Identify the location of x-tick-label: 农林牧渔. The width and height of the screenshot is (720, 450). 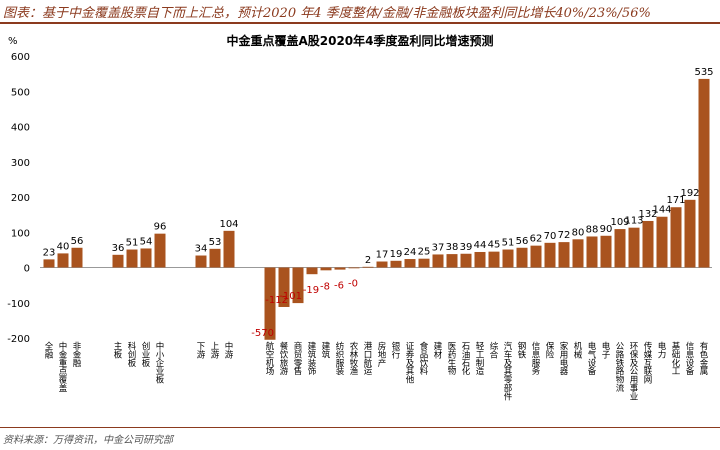
(354, 359).